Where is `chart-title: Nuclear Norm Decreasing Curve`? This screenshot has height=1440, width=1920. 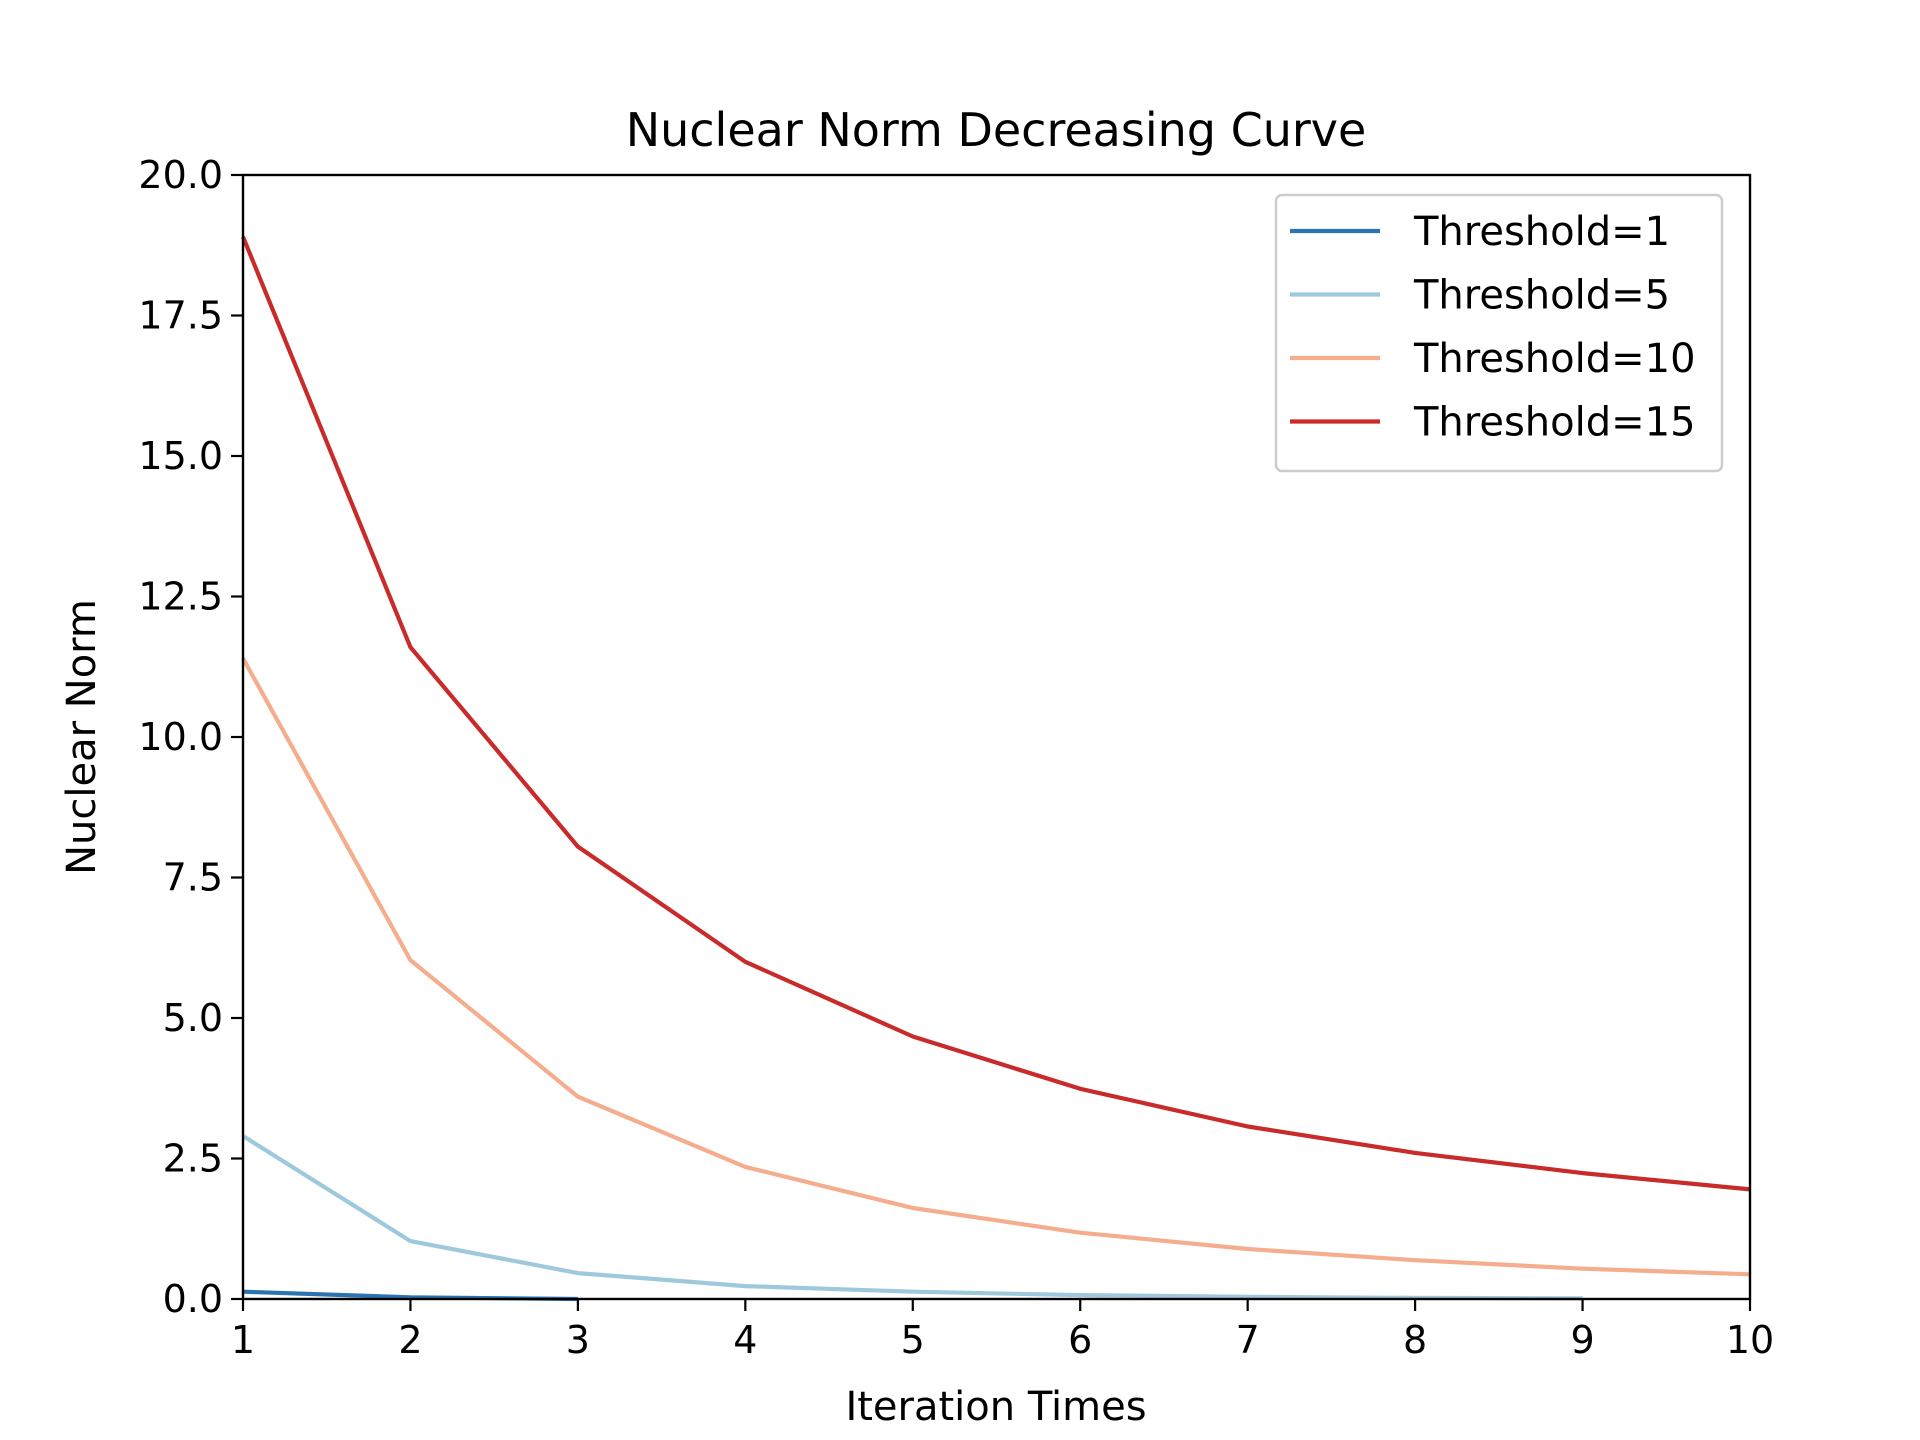
chart-title: Nuclear Norm Decreasing Curve is located at coordinates (996, 130).